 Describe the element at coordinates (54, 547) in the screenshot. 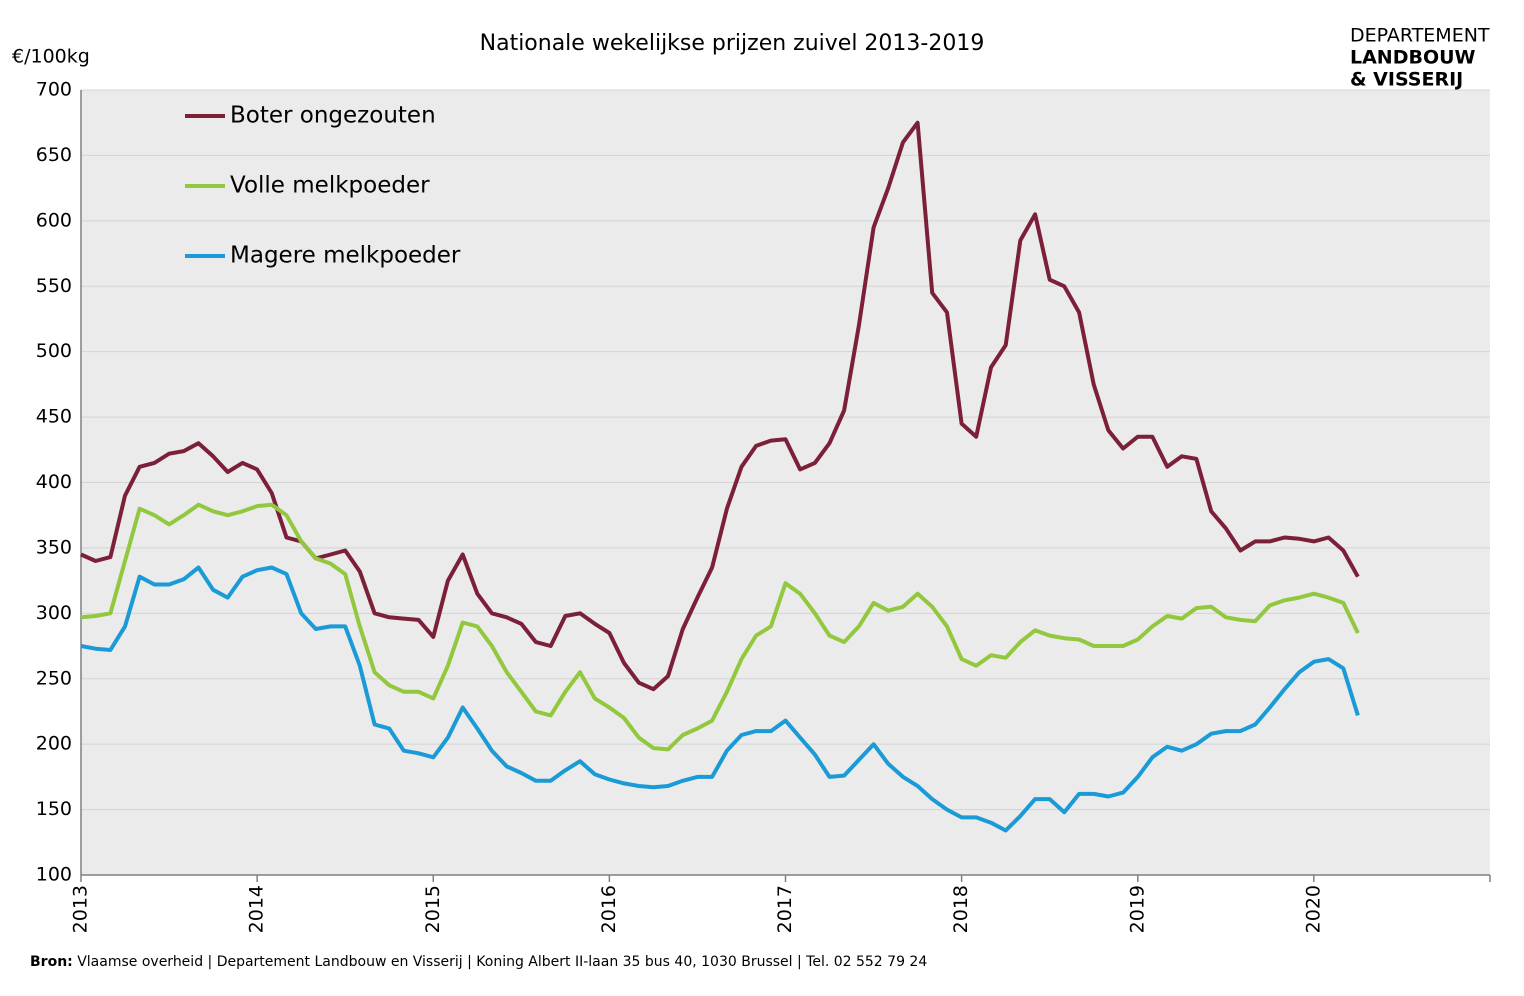

I see `y-tick-label: 350` at that location.